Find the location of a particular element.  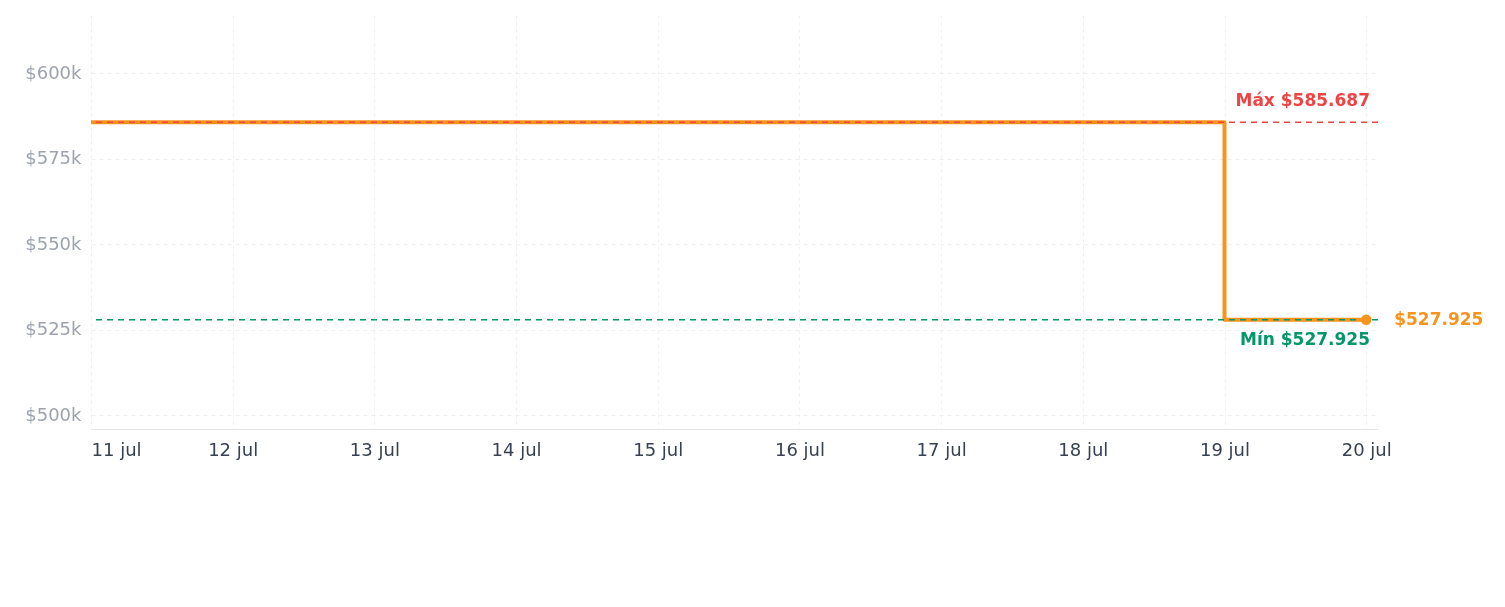

y-tick-label: $525k is located at coordinates (54, 329).